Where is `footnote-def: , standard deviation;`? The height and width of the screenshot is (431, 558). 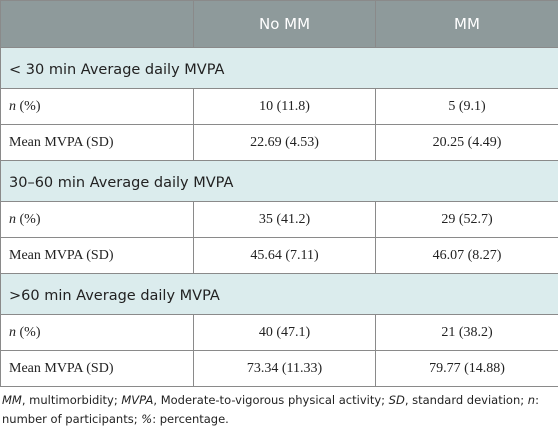 footnote-def: , standard deviation; is located at coordinates (464, 400).